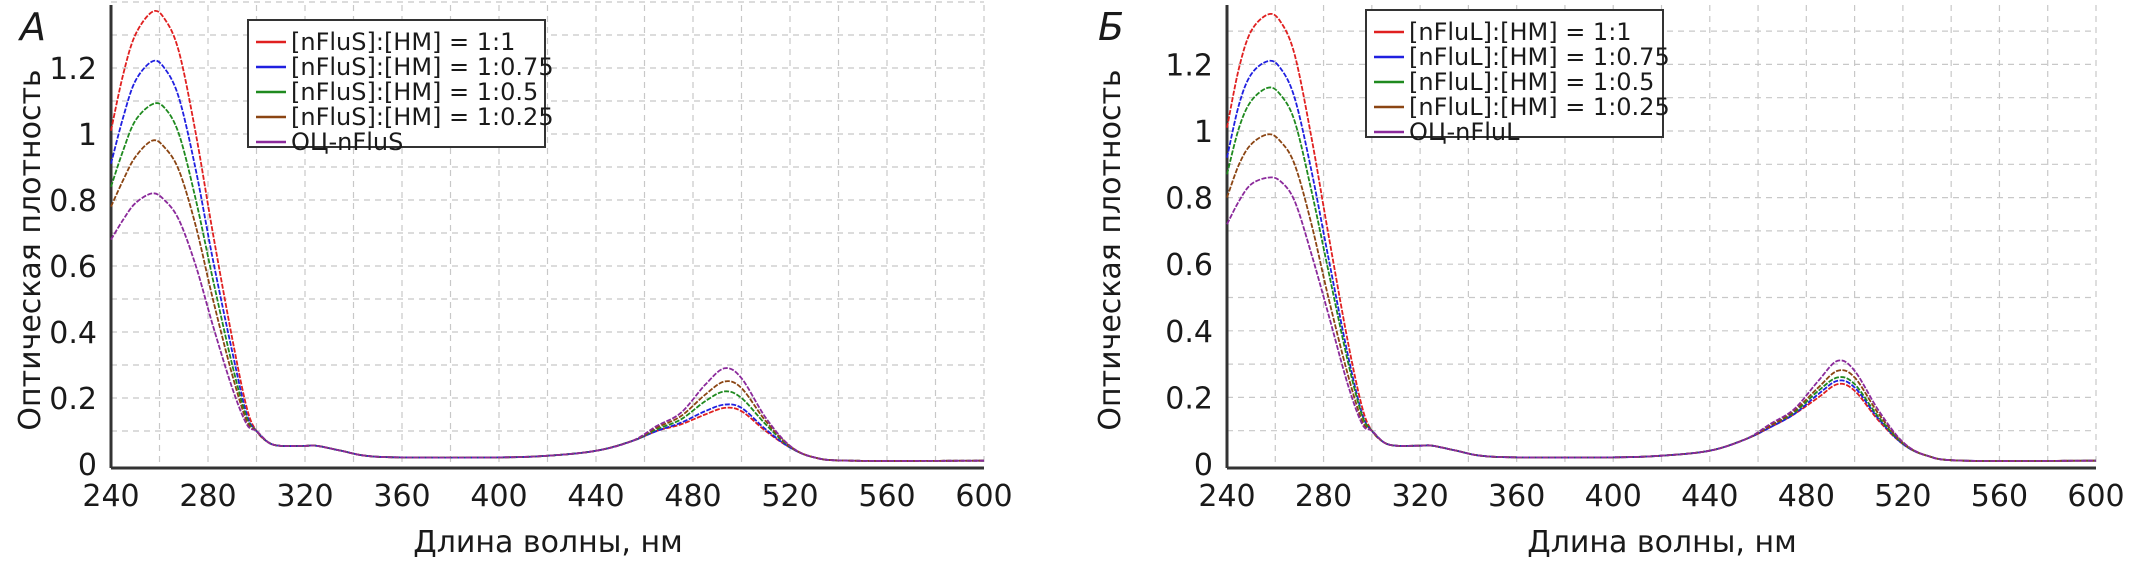 The image size is (2132, 565). Describe the element at coordinates (1539, 107) in the screenshot. I see `legend-entry: [nFluL]:[HM] = 1:0.25` at that location.